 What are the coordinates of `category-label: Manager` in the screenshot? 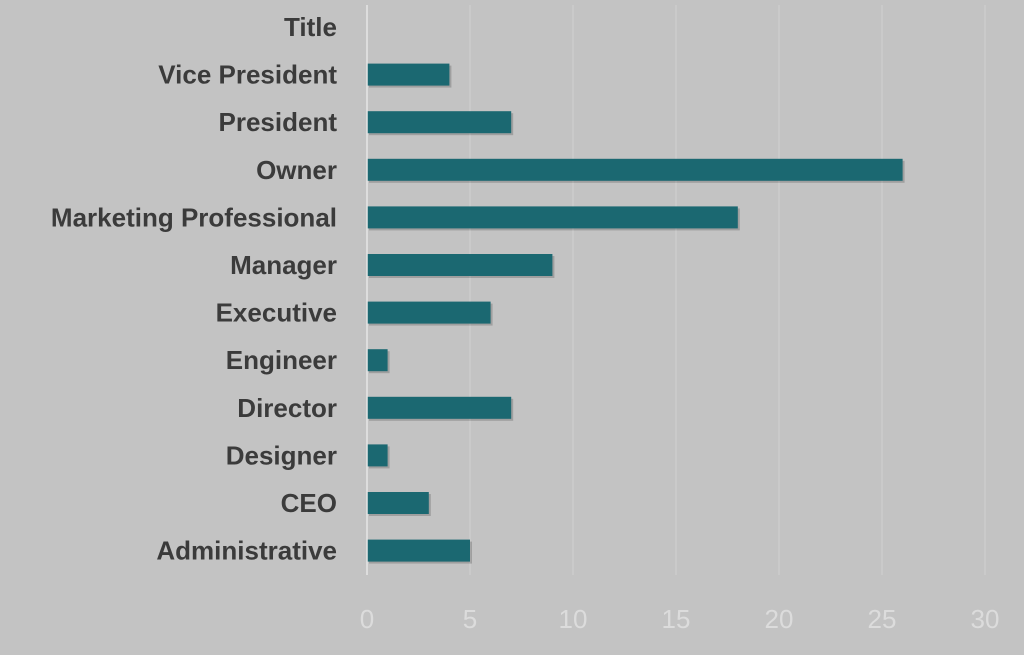 It's located at (283, 265).